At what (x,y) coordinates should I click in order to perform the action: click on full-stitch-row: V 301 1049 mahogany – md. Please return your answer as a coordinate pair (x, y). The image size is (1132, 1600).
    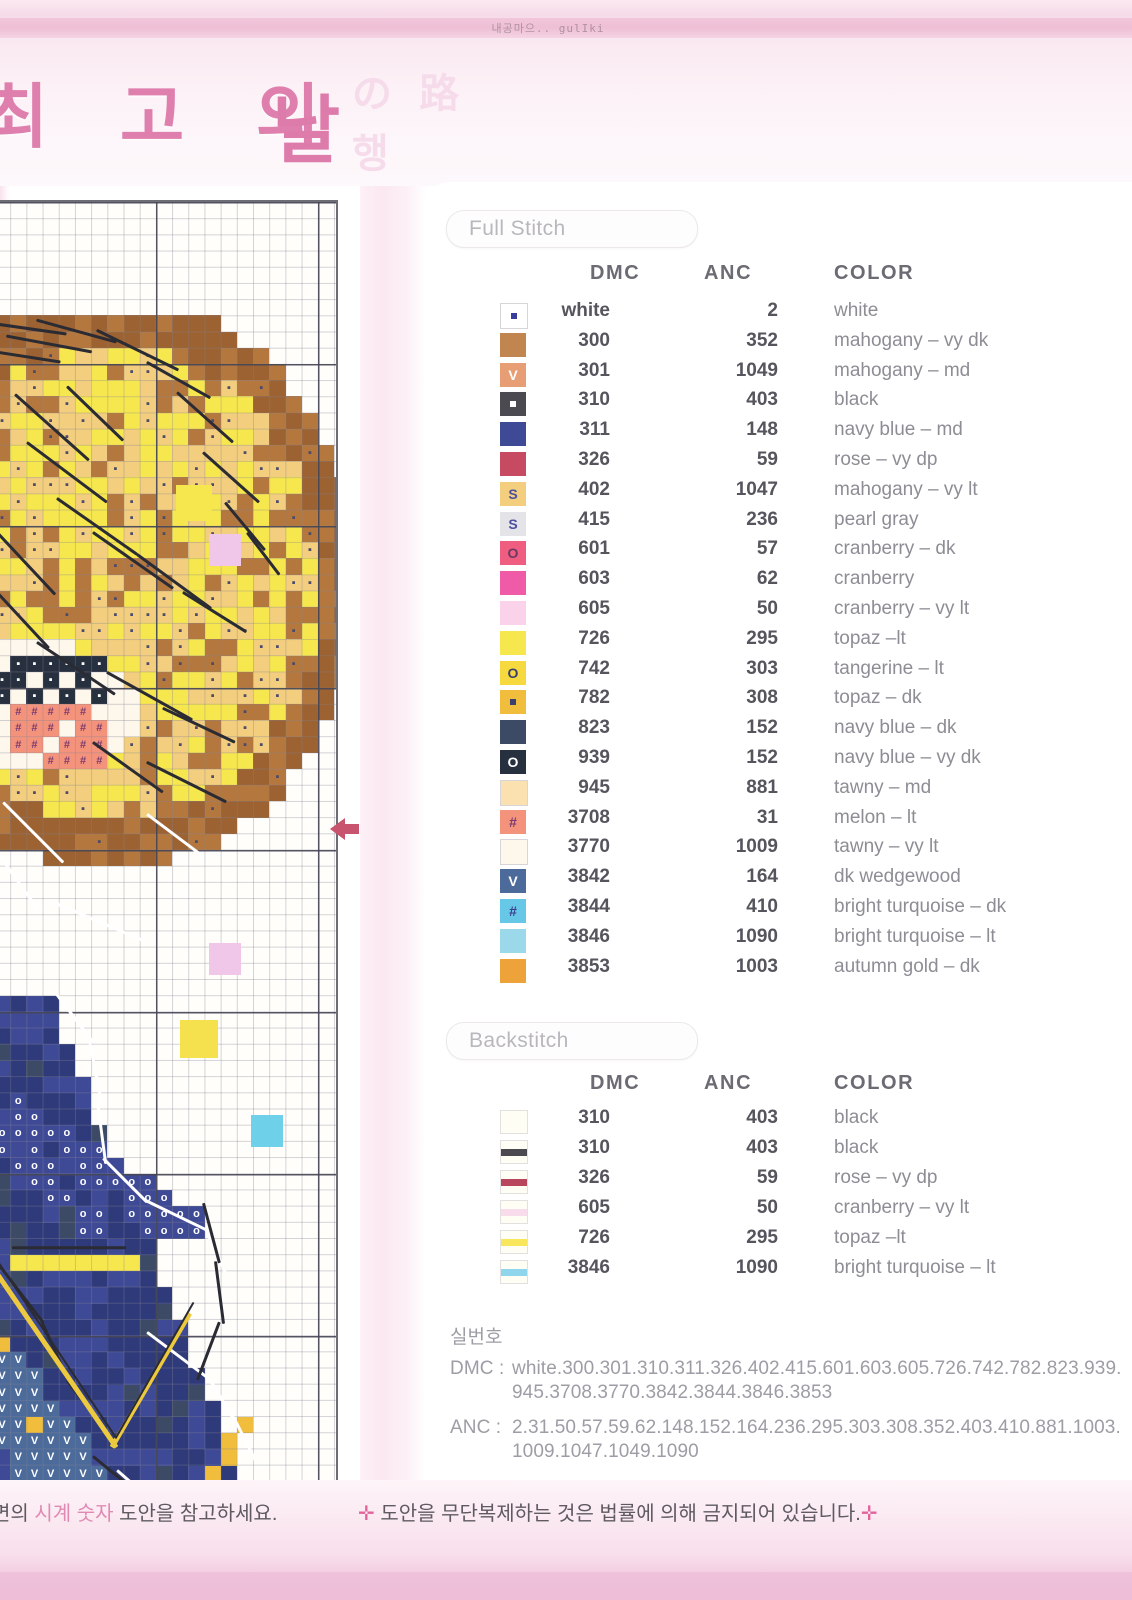
    Looking at the image, I should click on (778, 375).